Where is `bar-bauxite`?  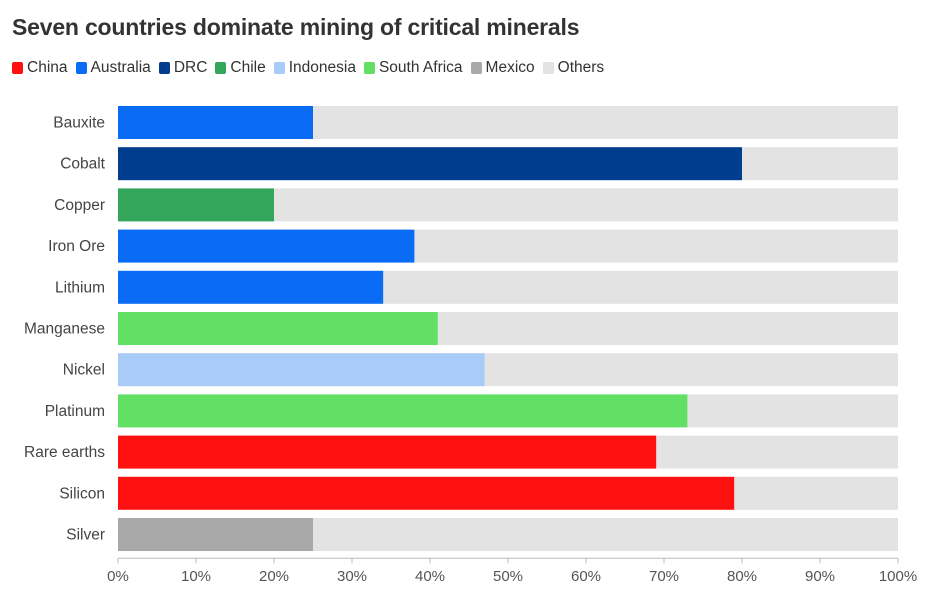 bar-bauxite is located at coordinates (215, 122).